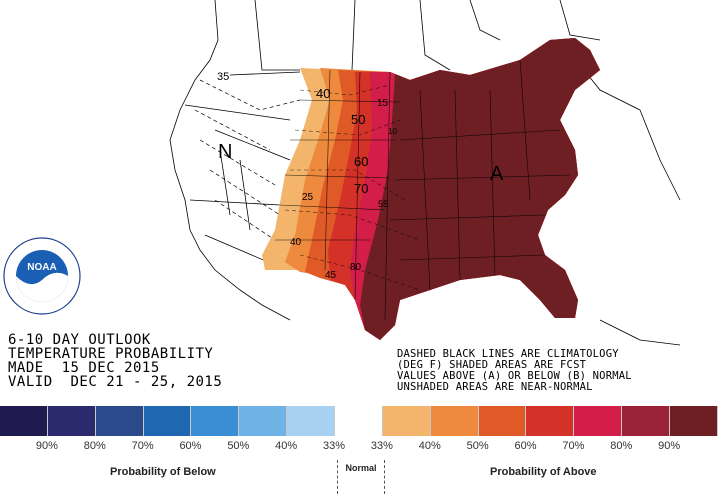 The height and width of the screenshot is (496, 718). I want to click on label-80: 80, so click(356, 267).